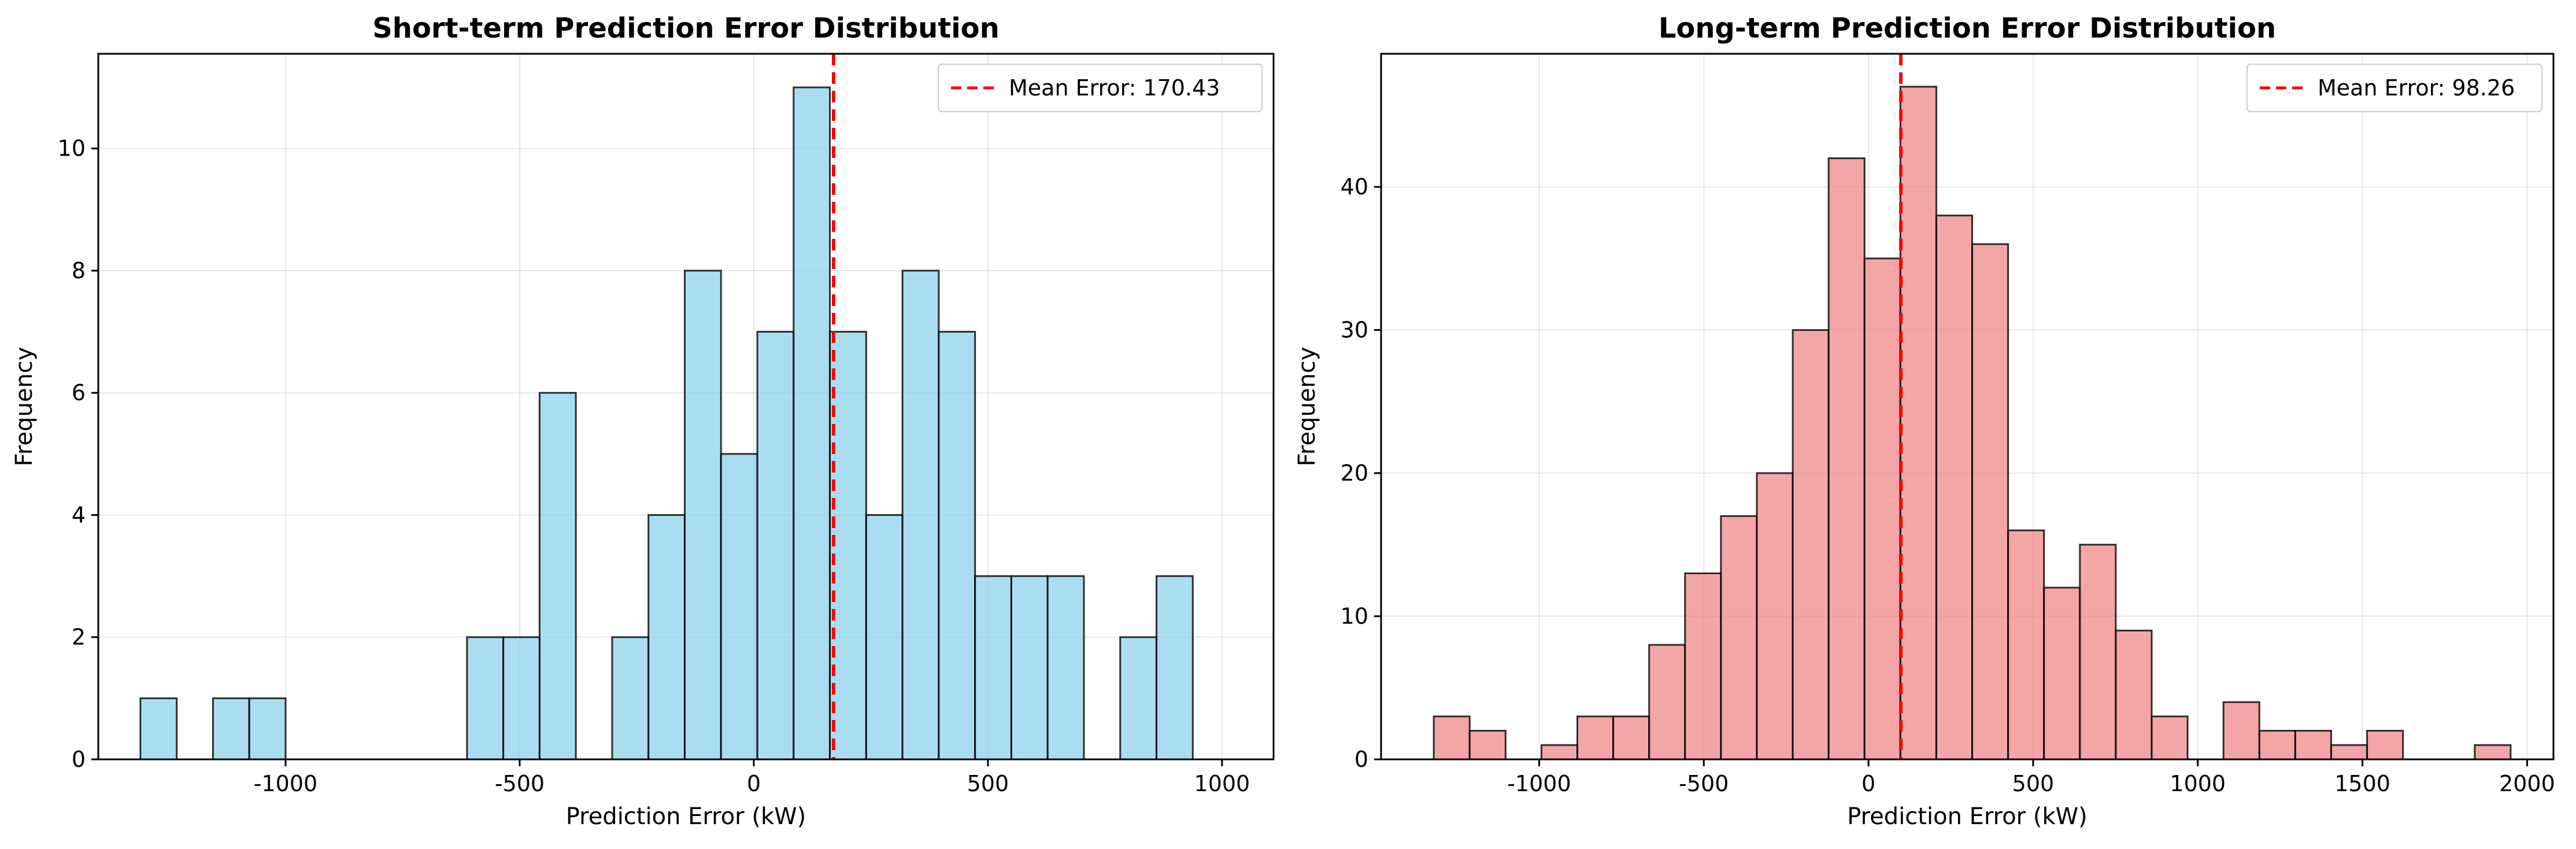  What do you see at coordinates (2416, 88) in the screenshot?
I see `legend-label: Mean Error: 98.26` at bounding box center [2416, 88].